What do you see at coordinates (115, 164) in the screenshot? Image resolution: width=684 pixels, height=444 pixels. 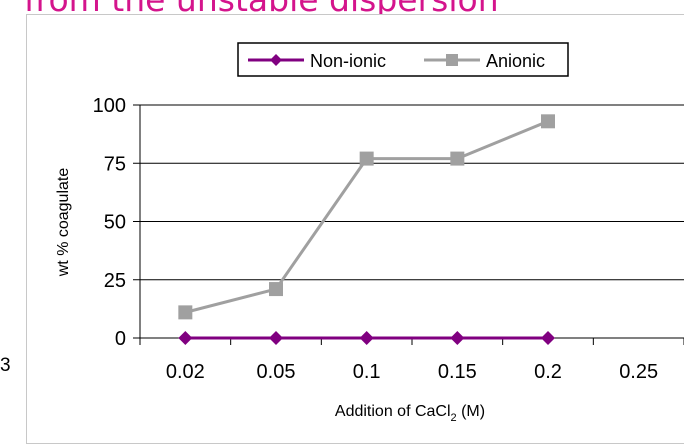 I see `y-tick-label: 75` at bounding box center [115, 164].